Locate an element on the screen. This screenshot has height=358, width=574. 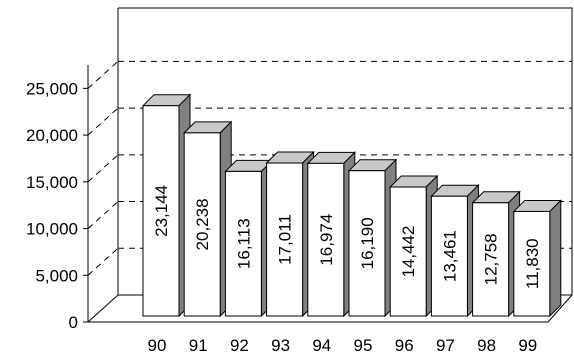
floor-right-edge is located at coordinates (560, 308).